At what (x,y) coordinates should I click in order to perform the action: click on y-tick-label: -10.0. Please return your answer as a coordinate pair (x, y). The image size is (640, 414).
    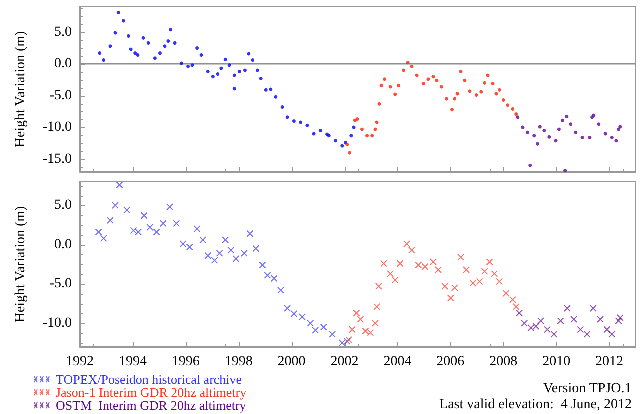
    Looking at the image, I should click on (57, 128).